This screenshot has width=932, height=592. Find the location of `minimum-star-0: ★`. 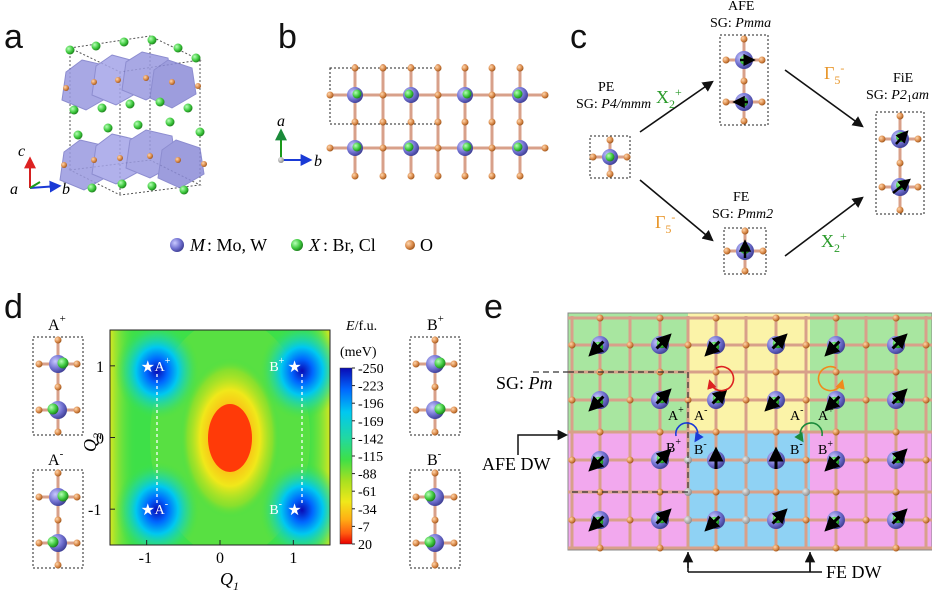

minimum-star-0: ★ is located at coordinates (148, 367).